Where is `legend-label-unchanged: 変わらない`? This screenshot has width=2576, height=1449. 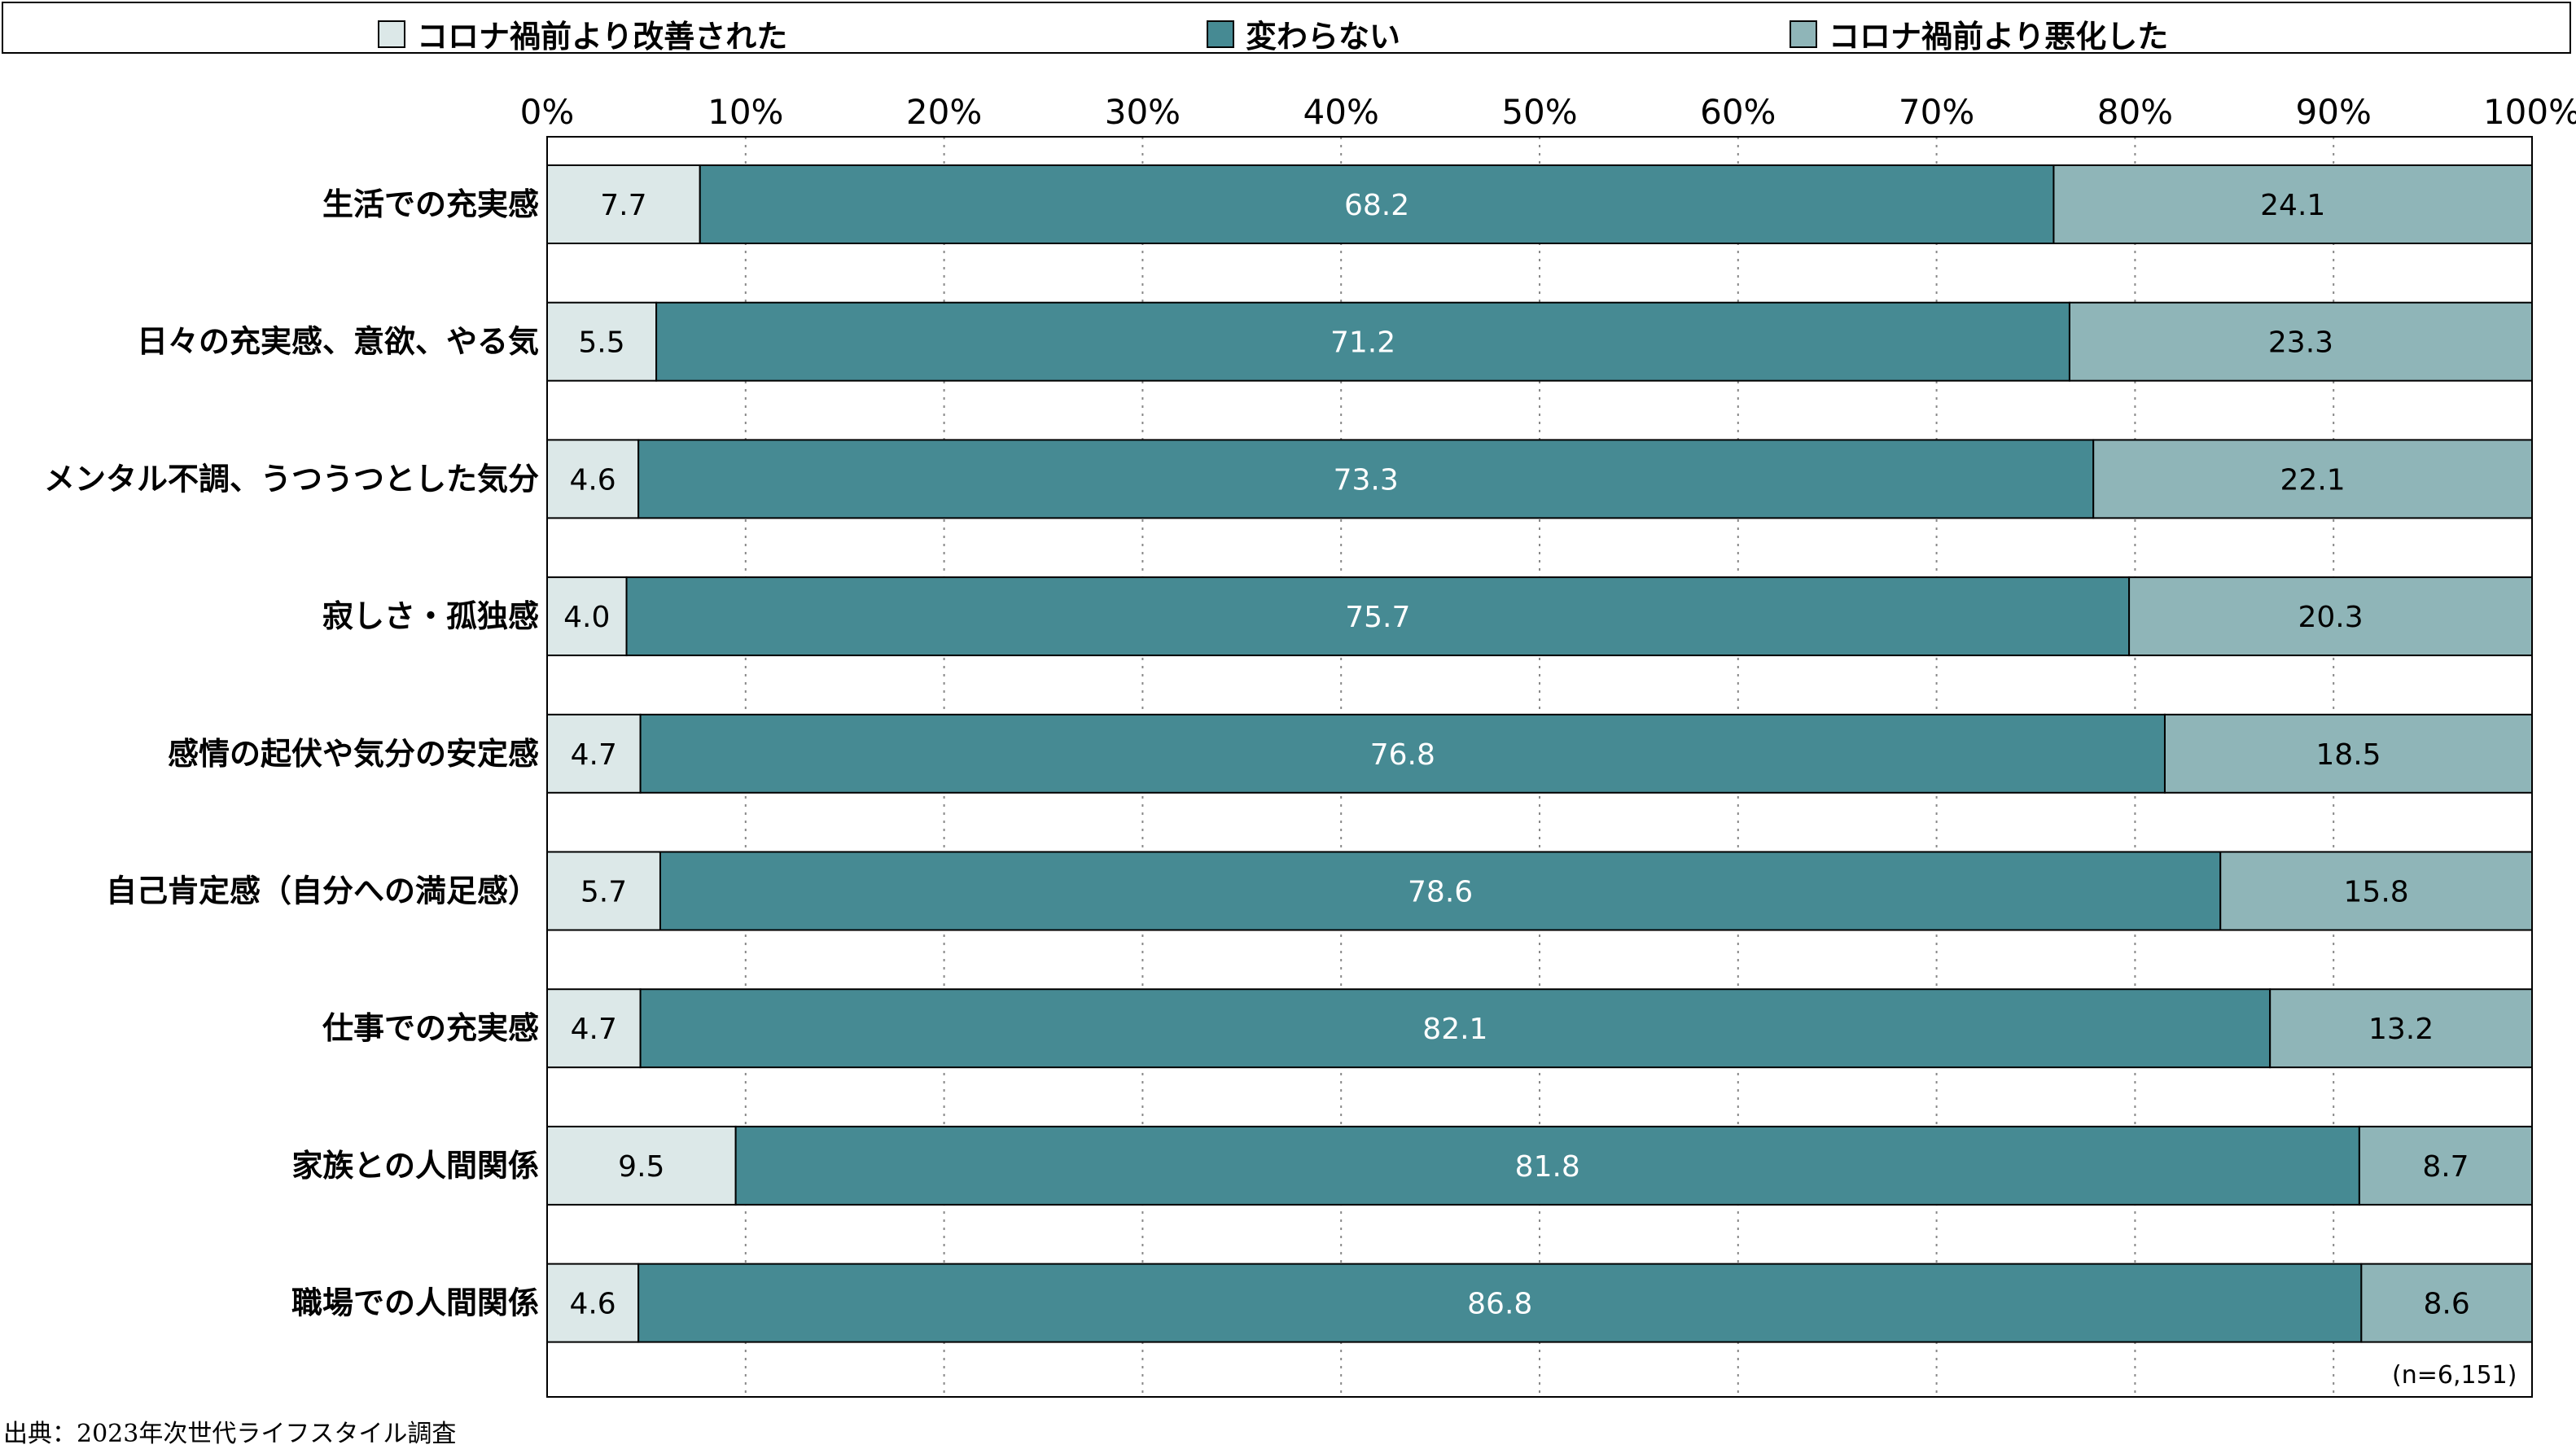 legend-label-unchanged: 変わらない is located at coordinates (1323, 37).